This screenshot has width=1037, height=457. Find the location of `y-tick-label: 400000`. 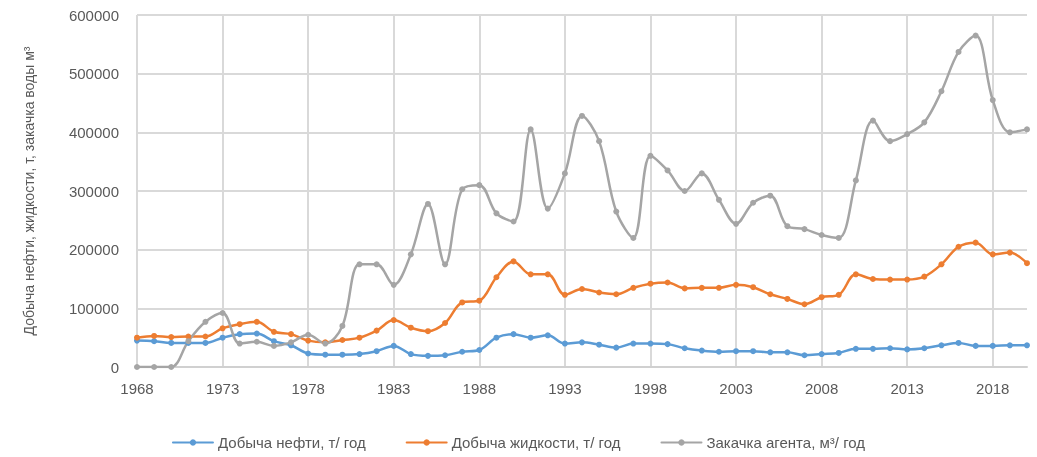

y-tick-label: 400000 is located at coordinates (93, 132).